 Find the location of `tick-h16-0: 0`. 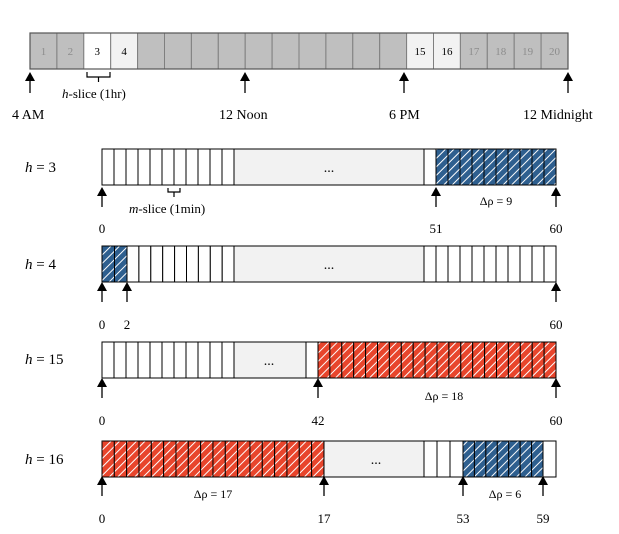

tick-h16-0: 0 is located at coordinates (102, 518).